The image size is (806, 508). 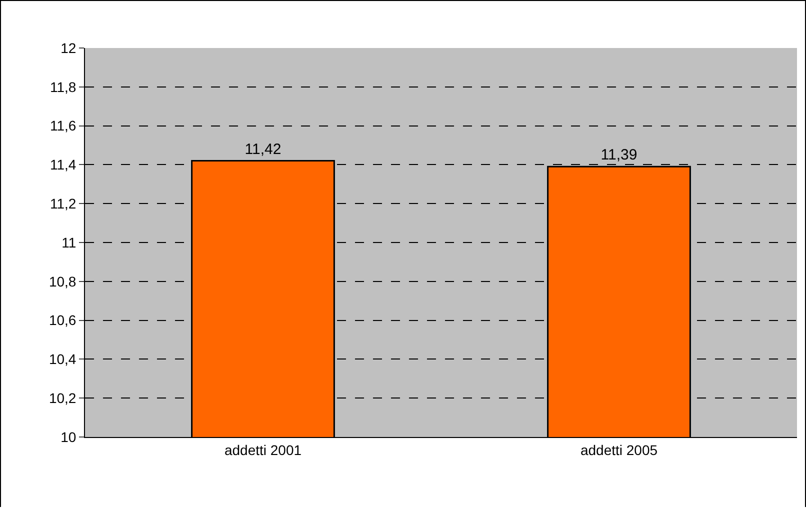 I want to click on y-tick-label: 11, so click(x=69, y=242).